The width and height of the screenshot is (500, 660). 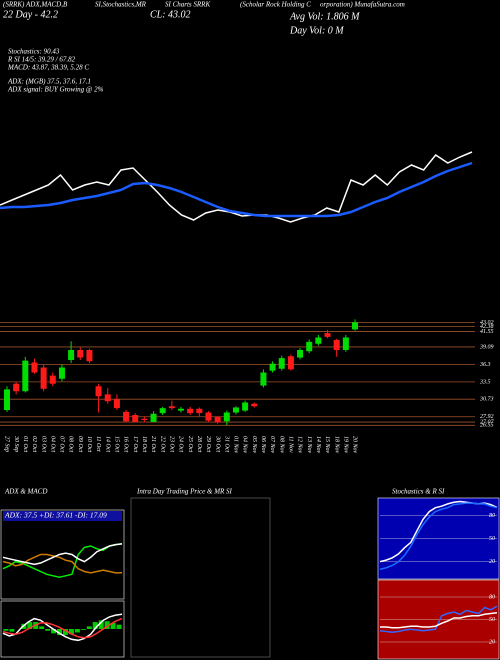 What do you see at coordinates (487, 326) in the screenshot?
I see `y-tick-label: 42.38` at bounding box center [487, 326].